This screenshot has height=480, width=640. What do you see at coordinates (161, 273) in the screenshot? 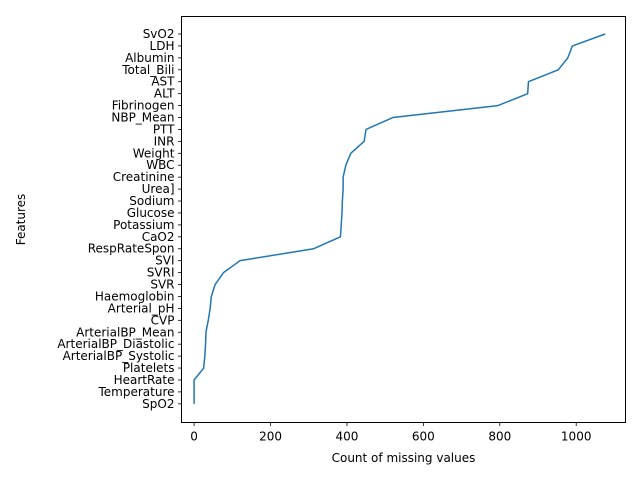
I see `y-tick-label: SVRI` at bounding box center [161, 273].